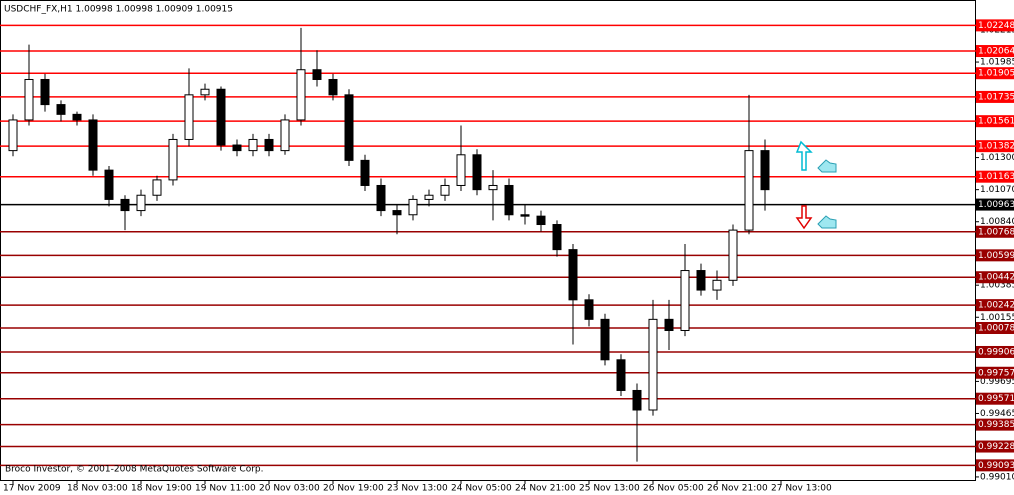  I want to click on x-tick-label: 19 Nov 11:00, so click(225, 489).